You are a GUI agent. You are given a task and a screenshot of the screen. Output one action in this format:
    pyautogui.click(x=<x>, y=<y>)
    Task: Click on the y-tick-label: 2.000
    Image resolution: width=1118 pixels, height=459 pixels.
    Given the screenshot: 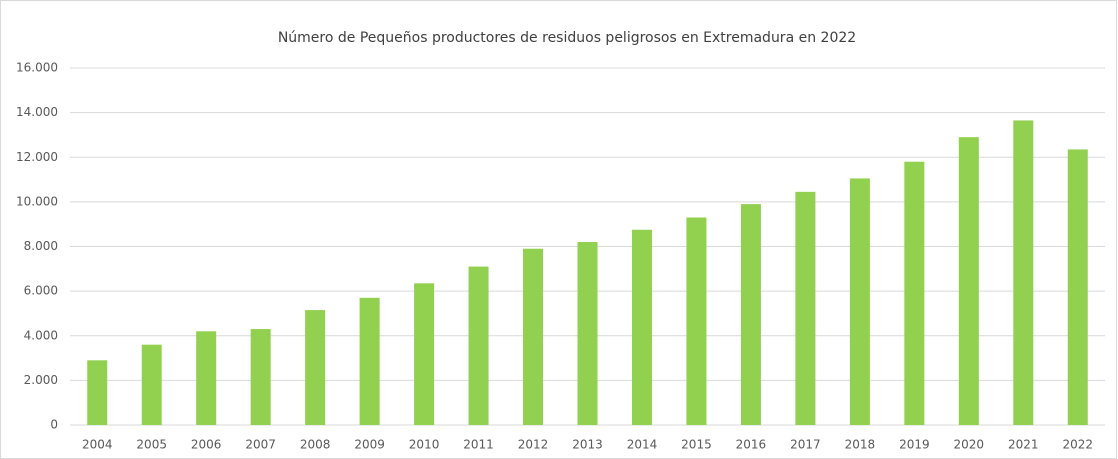 What is the action you would take?
    pyautogui.click(x=41, y=380)
    